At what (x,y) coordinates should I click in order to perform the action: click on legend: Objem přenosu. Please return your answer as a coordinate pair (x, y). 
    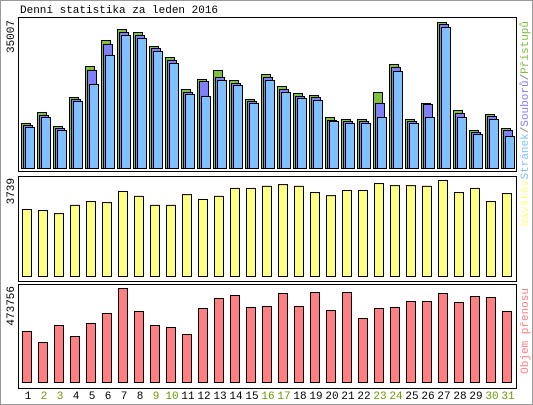
    Looking at the image, I should click on (526, 331).